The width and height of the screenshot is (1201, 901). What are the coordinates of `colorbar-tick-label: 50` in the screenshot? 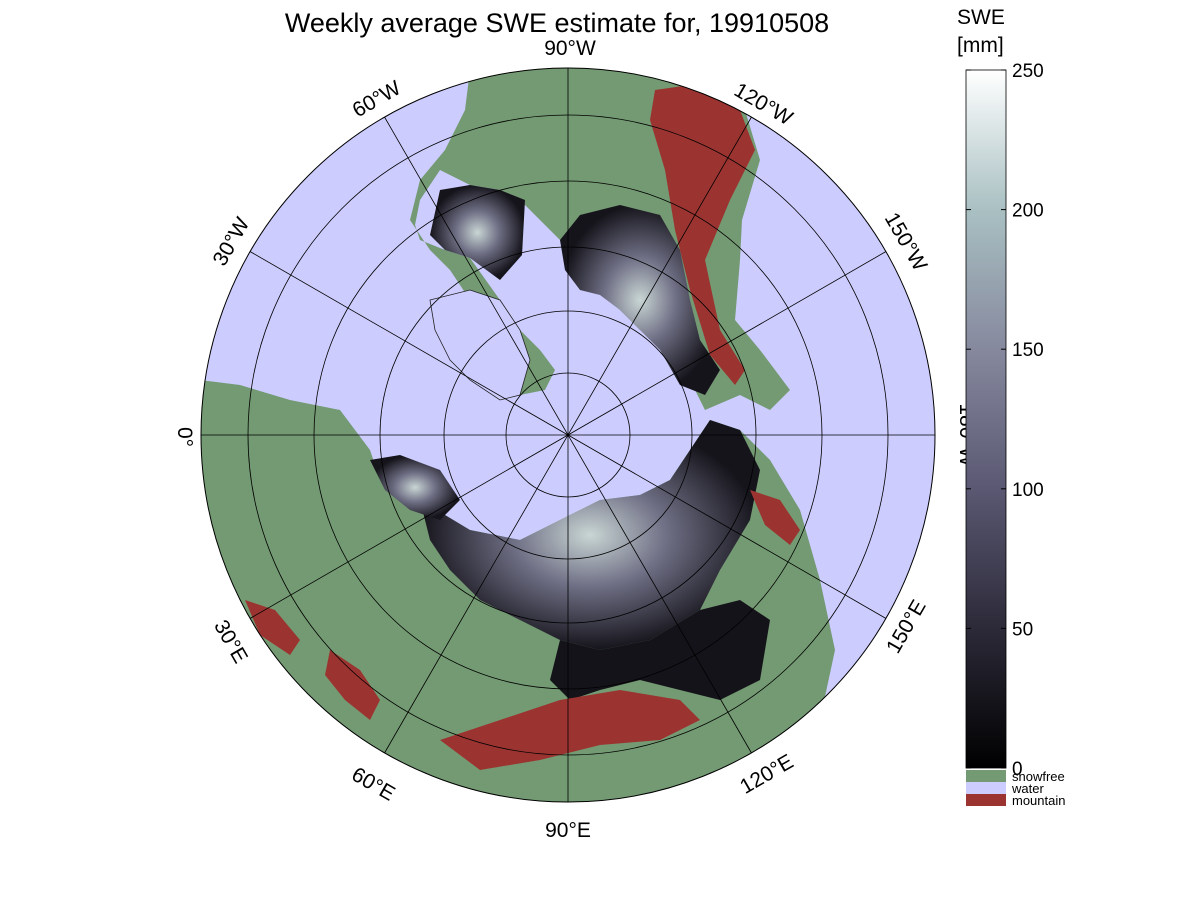 It's located at (1022, 629).